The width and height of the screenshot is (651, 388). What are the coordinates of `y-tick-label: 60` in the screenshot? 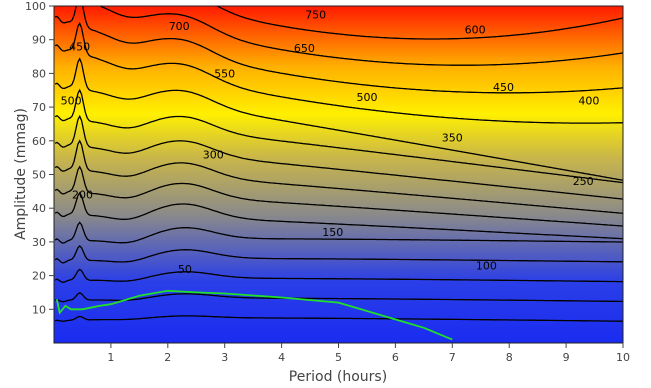 It's located at (39, 141).